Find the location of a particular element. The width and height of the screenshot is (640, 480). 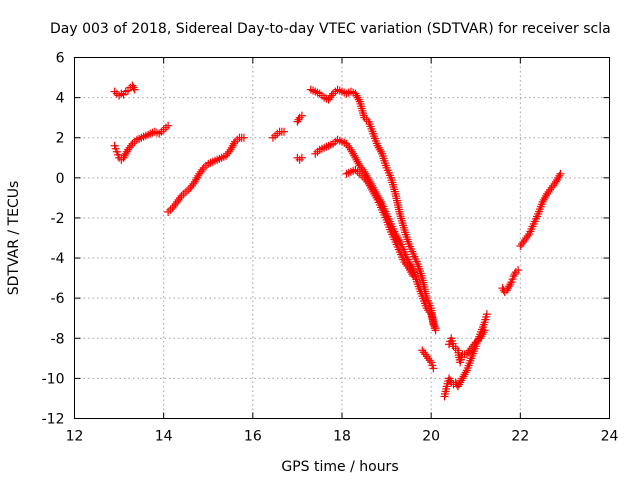

x-tick-label: 12 is located at coordinates (75, 437).